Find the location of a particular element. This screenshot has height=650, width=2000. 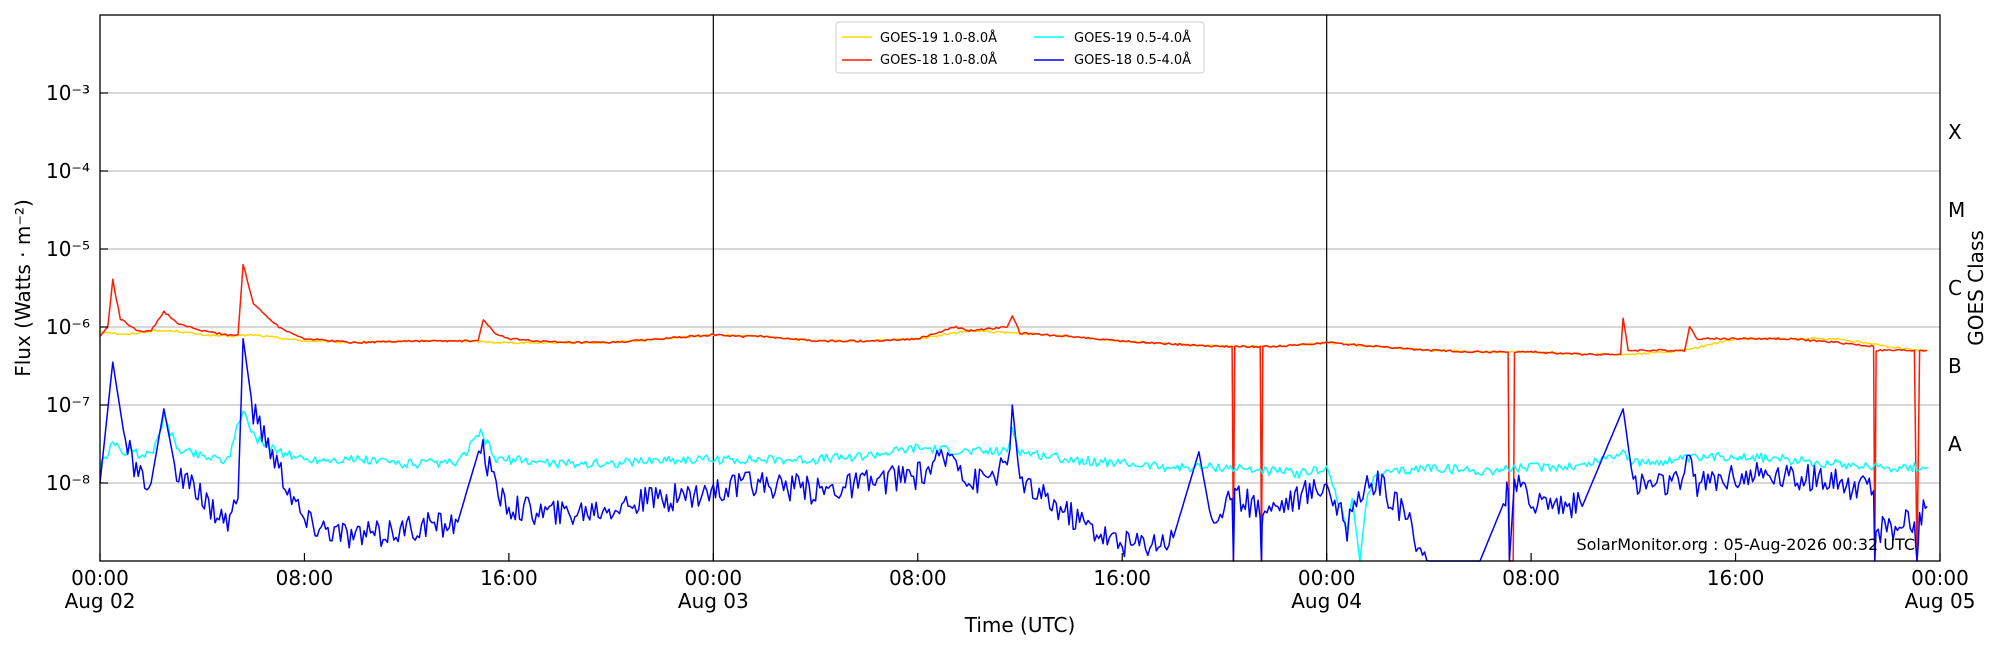

legend-label-goes18-short: GOES-18 0.5-4.0Å is located at coordinates (1132, 60).